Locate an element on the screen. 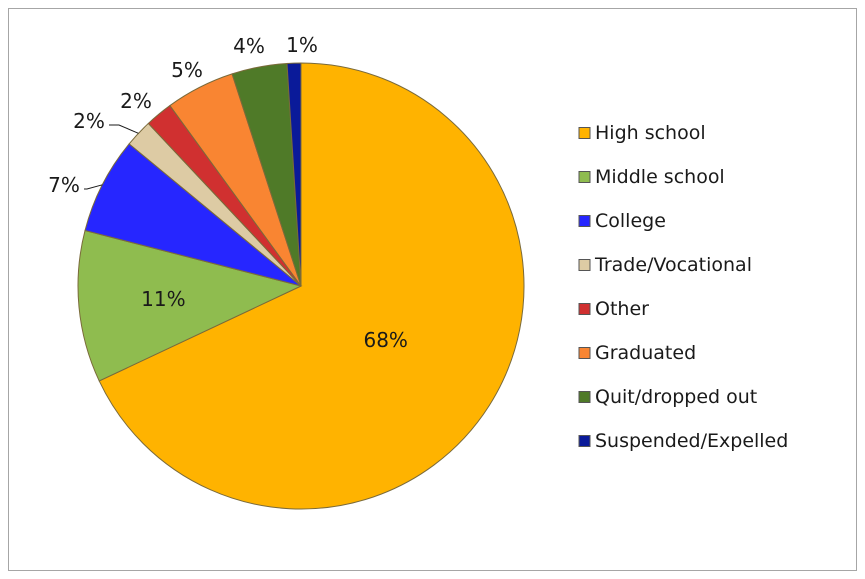 The width and height of the screenshot is (865, 579). legend-item-middle-school: Middle school is located at coordinates (651, 177).